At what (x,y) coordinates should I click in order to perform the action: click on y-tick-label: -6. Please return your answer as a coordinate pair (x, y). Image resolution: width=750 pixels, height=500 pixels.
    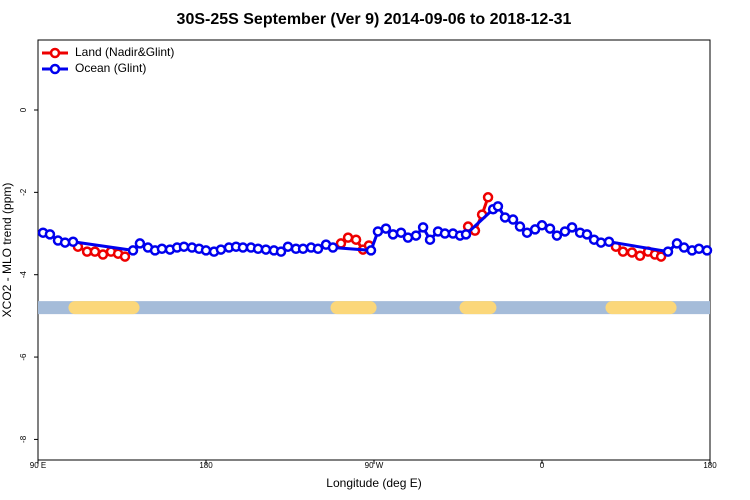
    Looking at the image, I should click on (23, 357).